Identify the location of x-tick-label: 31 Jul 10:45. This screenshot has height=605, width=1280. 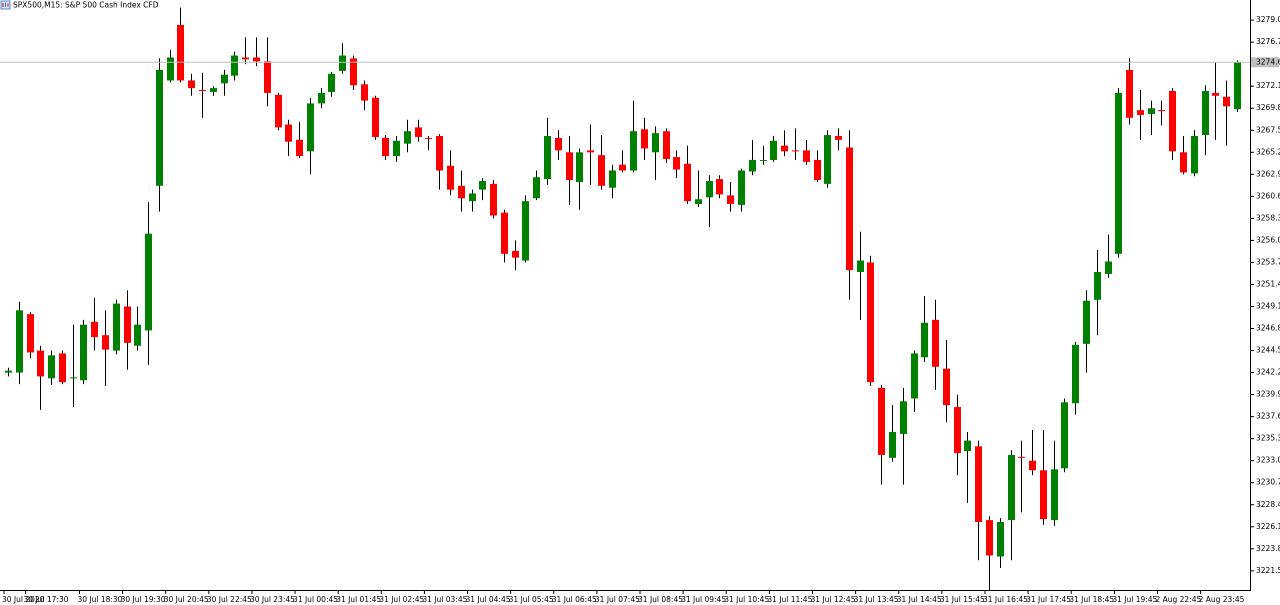
(746, 599).